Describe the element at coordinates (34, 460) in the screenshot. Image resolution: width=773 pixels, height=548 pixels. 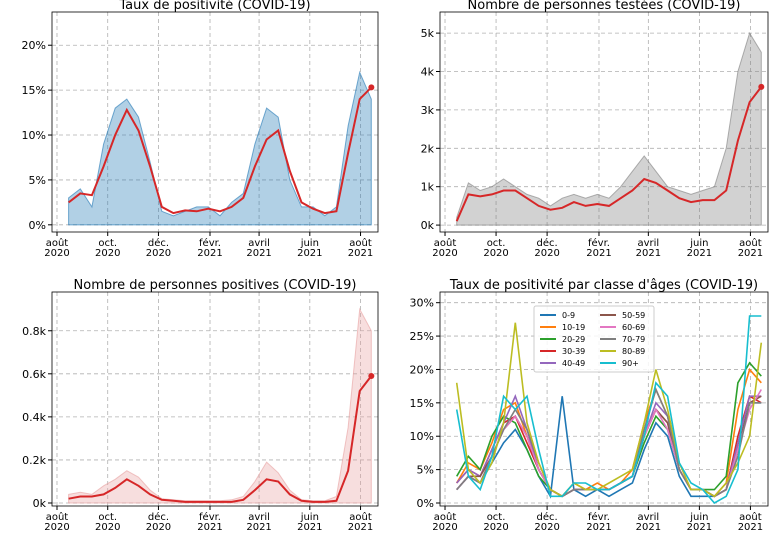
I see `y-tick-label: 0.2k` at that location.